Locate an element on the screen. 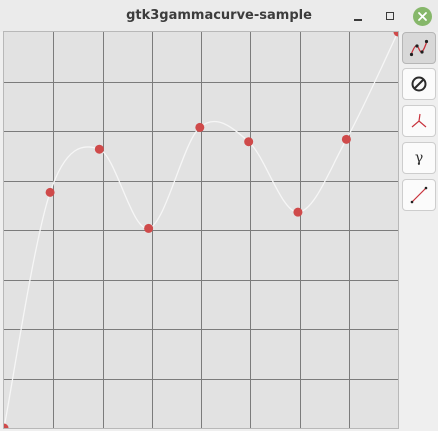 The height and width of the screenshot is (431, 438). close-button is located at coordinates (422, 16).